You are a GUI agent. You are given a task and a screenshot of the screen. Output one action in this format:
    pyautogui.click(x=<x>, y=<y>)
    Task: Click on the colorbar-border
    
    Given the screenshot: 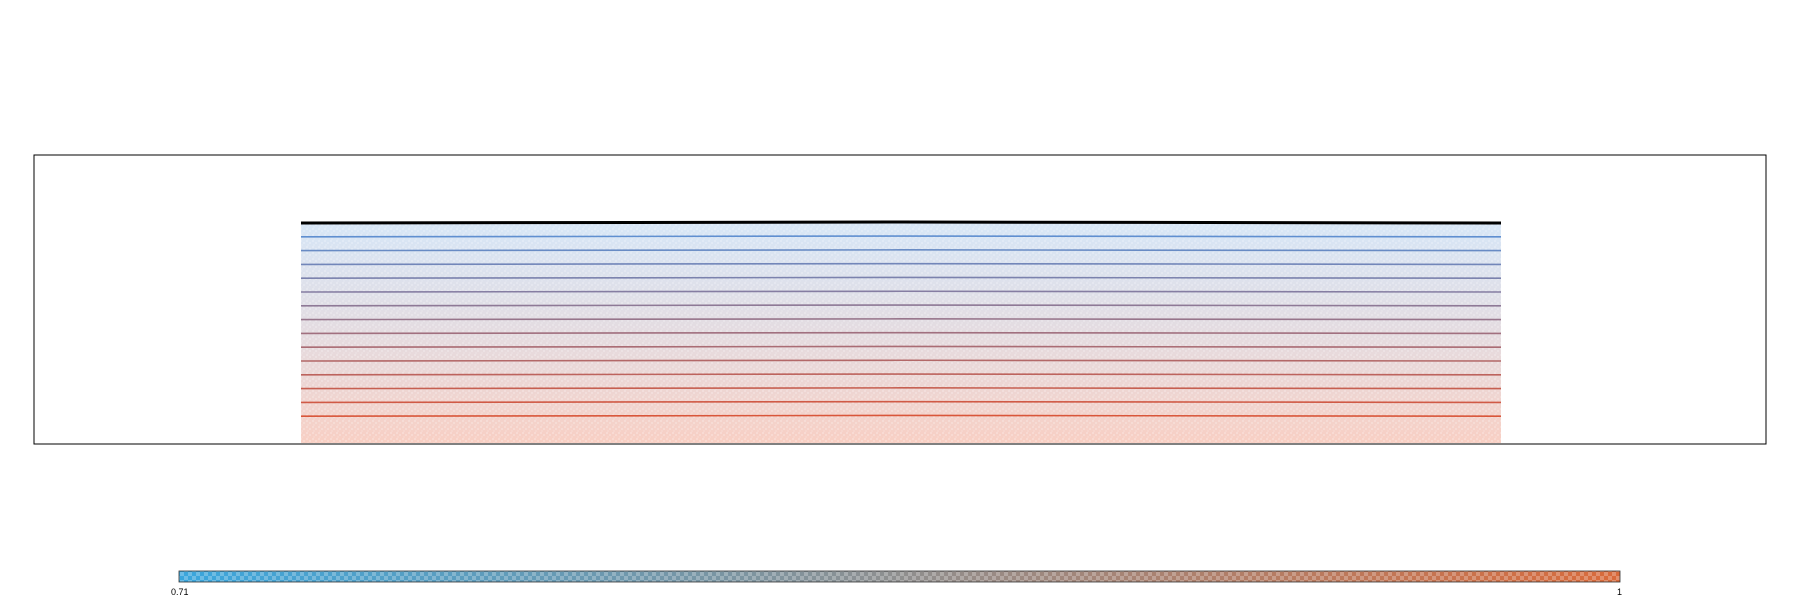 What is the action you would take?
    pyautogui.click(x=899, y=576)
    